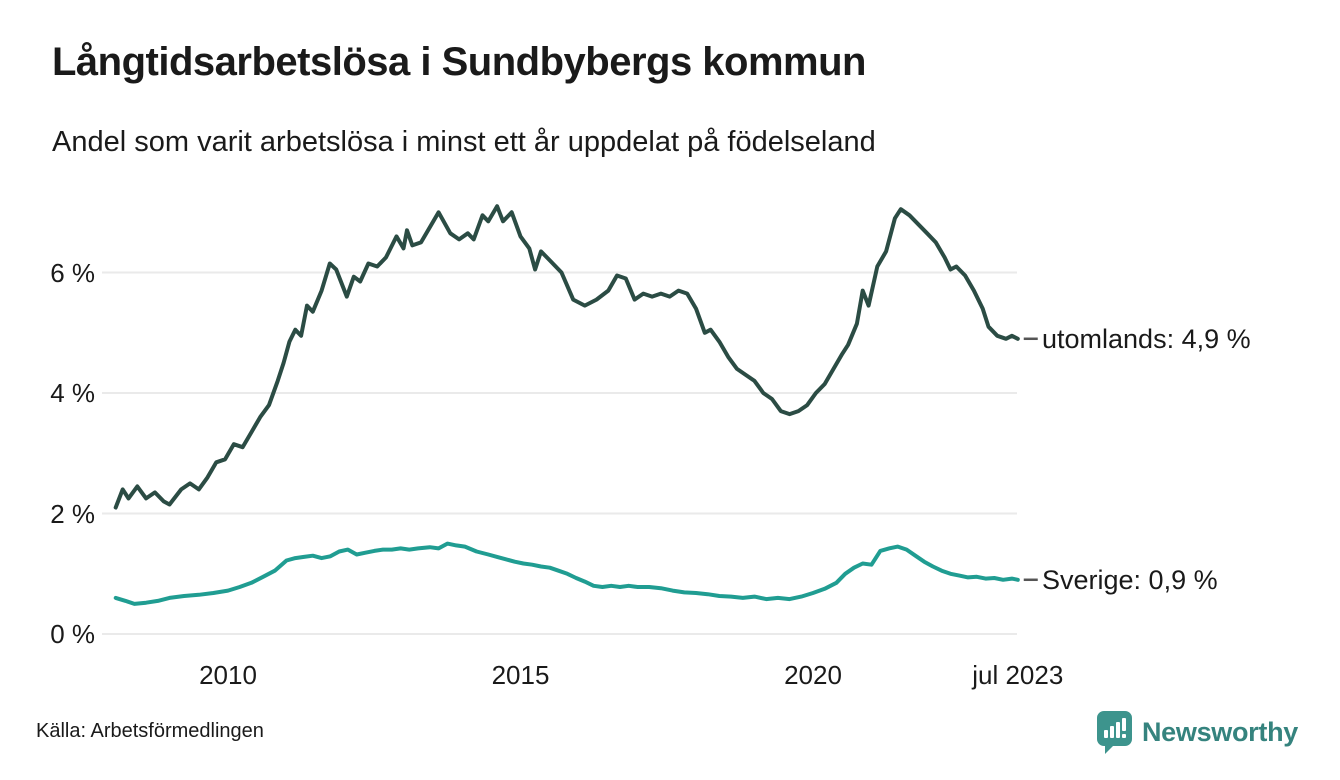 Image resolution: width=1340 pixels, height=780 pixels. I want to click on brand-name: Newsworthy, so click(1219, 731).